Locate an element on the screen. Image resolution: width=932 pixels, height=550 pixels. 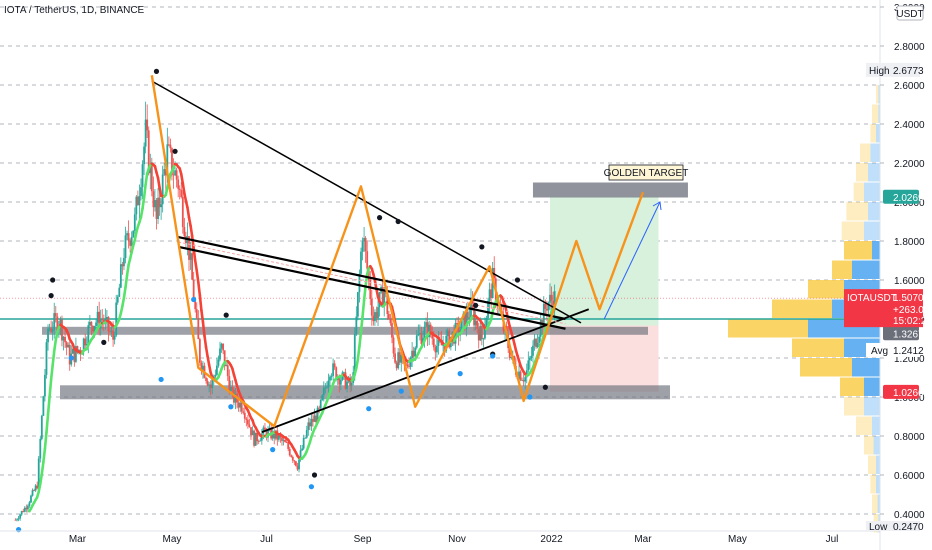
support-band-lower is located at coordinates (365, 392).